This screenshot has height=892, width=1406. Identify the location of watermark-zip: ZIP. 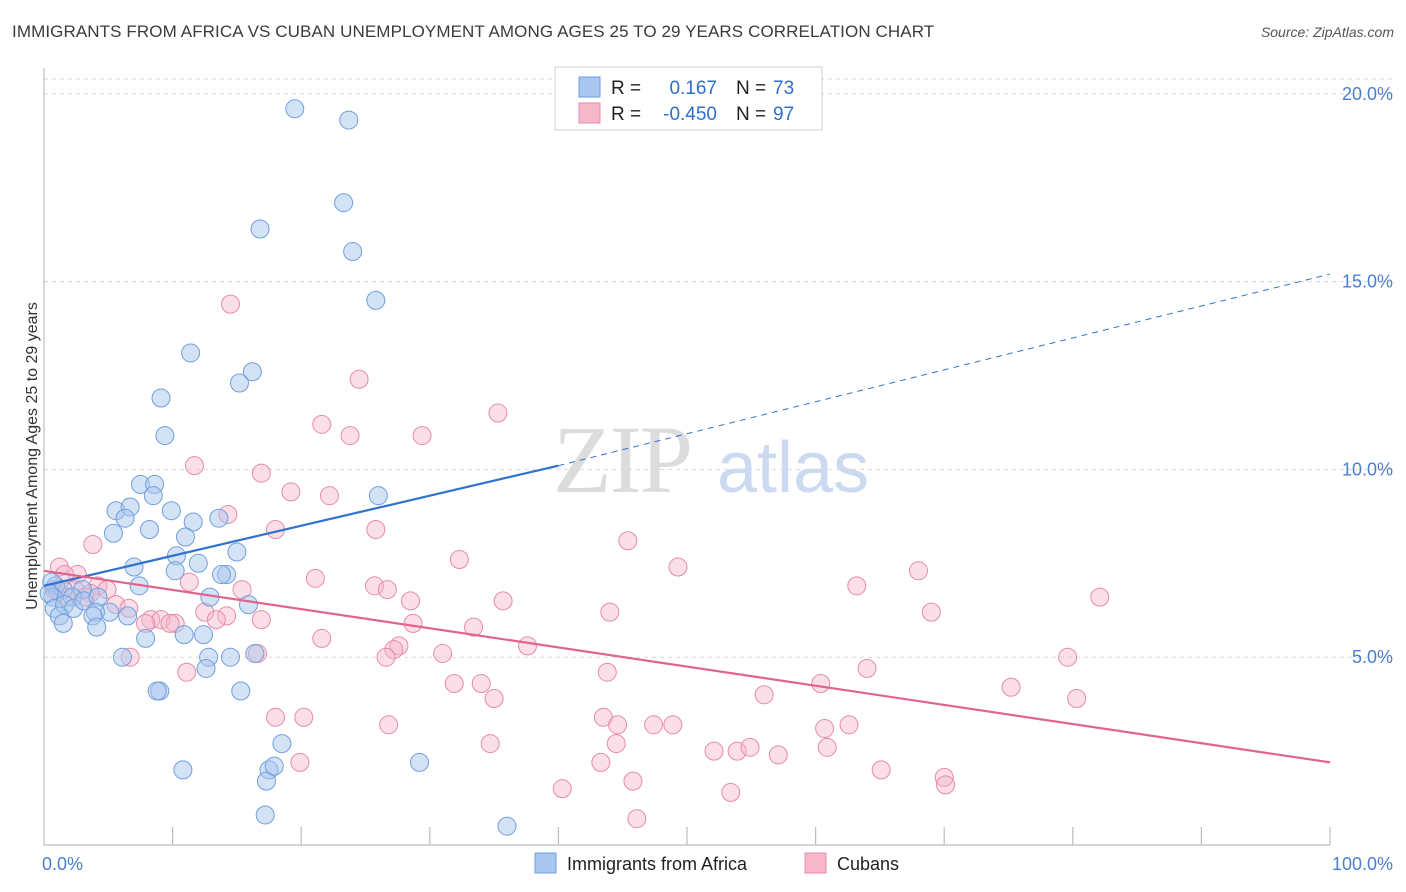
(622, 459).